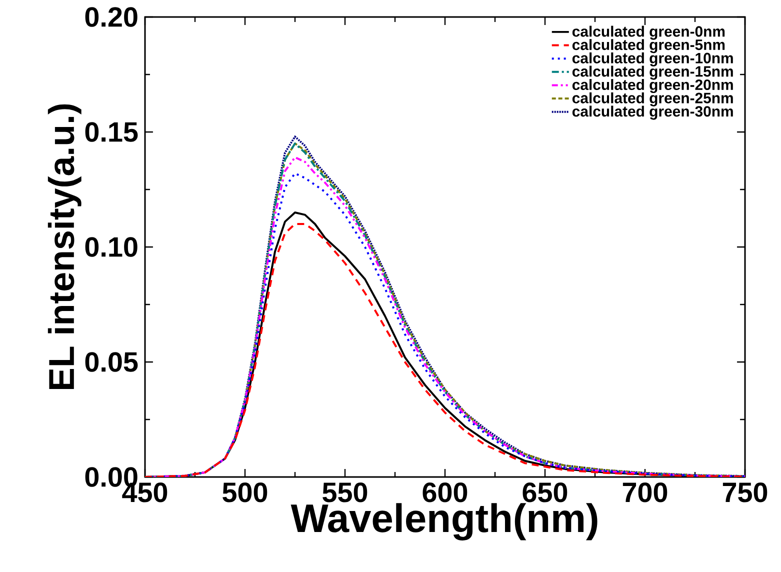 The width and height of the screenshot is (781, 572). Describe the element at coordinates (652, 59) in the screenshot. I see `legend-label: calculated green-10nm` at that location.